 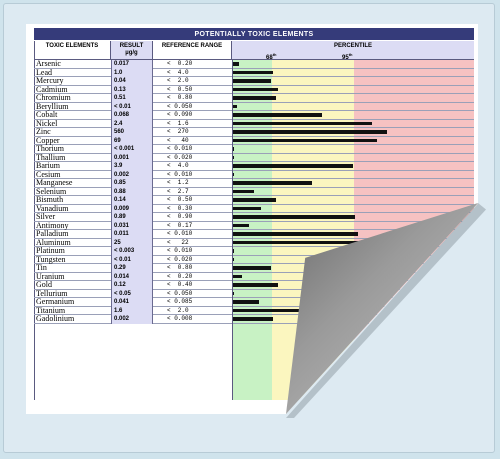 I want to click on result-value: < 0.001, so click(x=132, y=149).